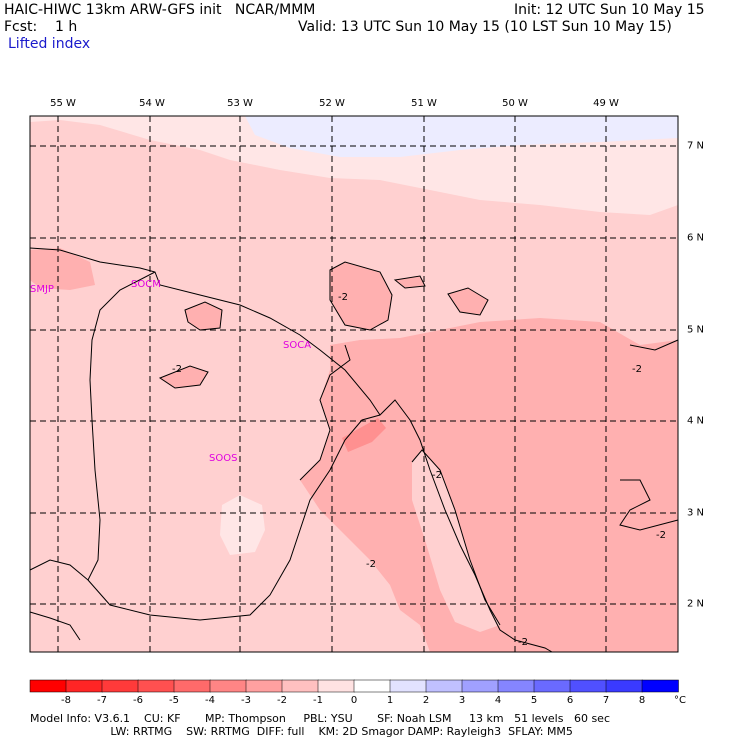 The image size is (740, 740). What do you see at coordinates (223, 458) in the screenshot?
I see `station-label: SOOS` at bounding box center [223, 458].